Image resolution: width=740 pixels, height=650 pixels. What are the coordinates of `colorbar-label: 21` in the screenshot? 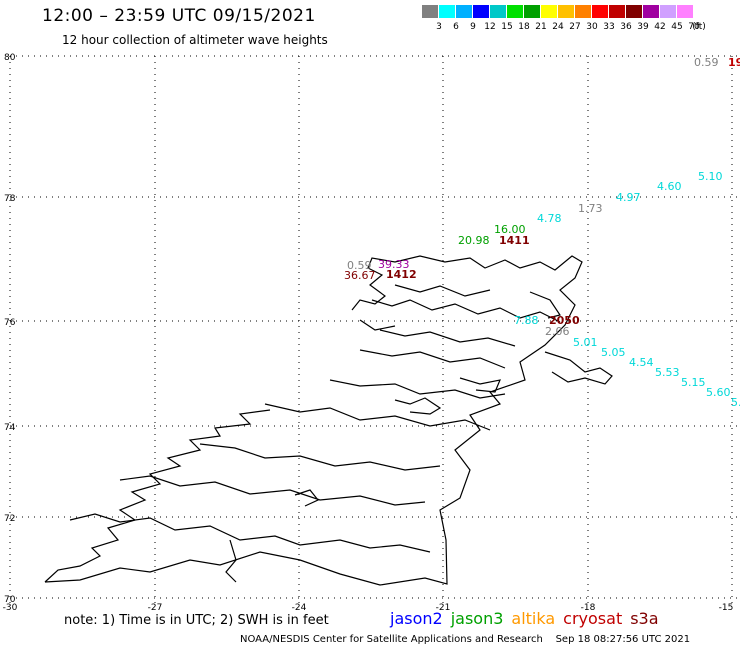 It's located at (541, 27).